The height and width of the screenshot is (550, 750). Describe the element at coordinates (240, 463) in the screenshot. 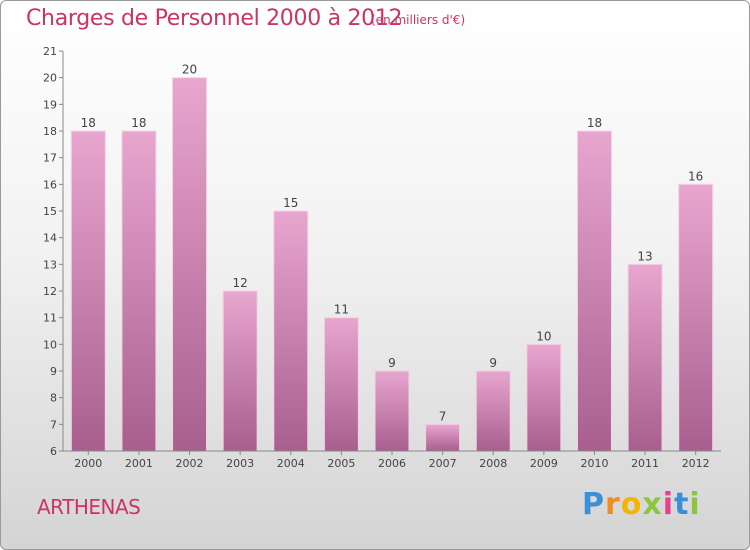

I see `x-tick-label: 2003` at that location.